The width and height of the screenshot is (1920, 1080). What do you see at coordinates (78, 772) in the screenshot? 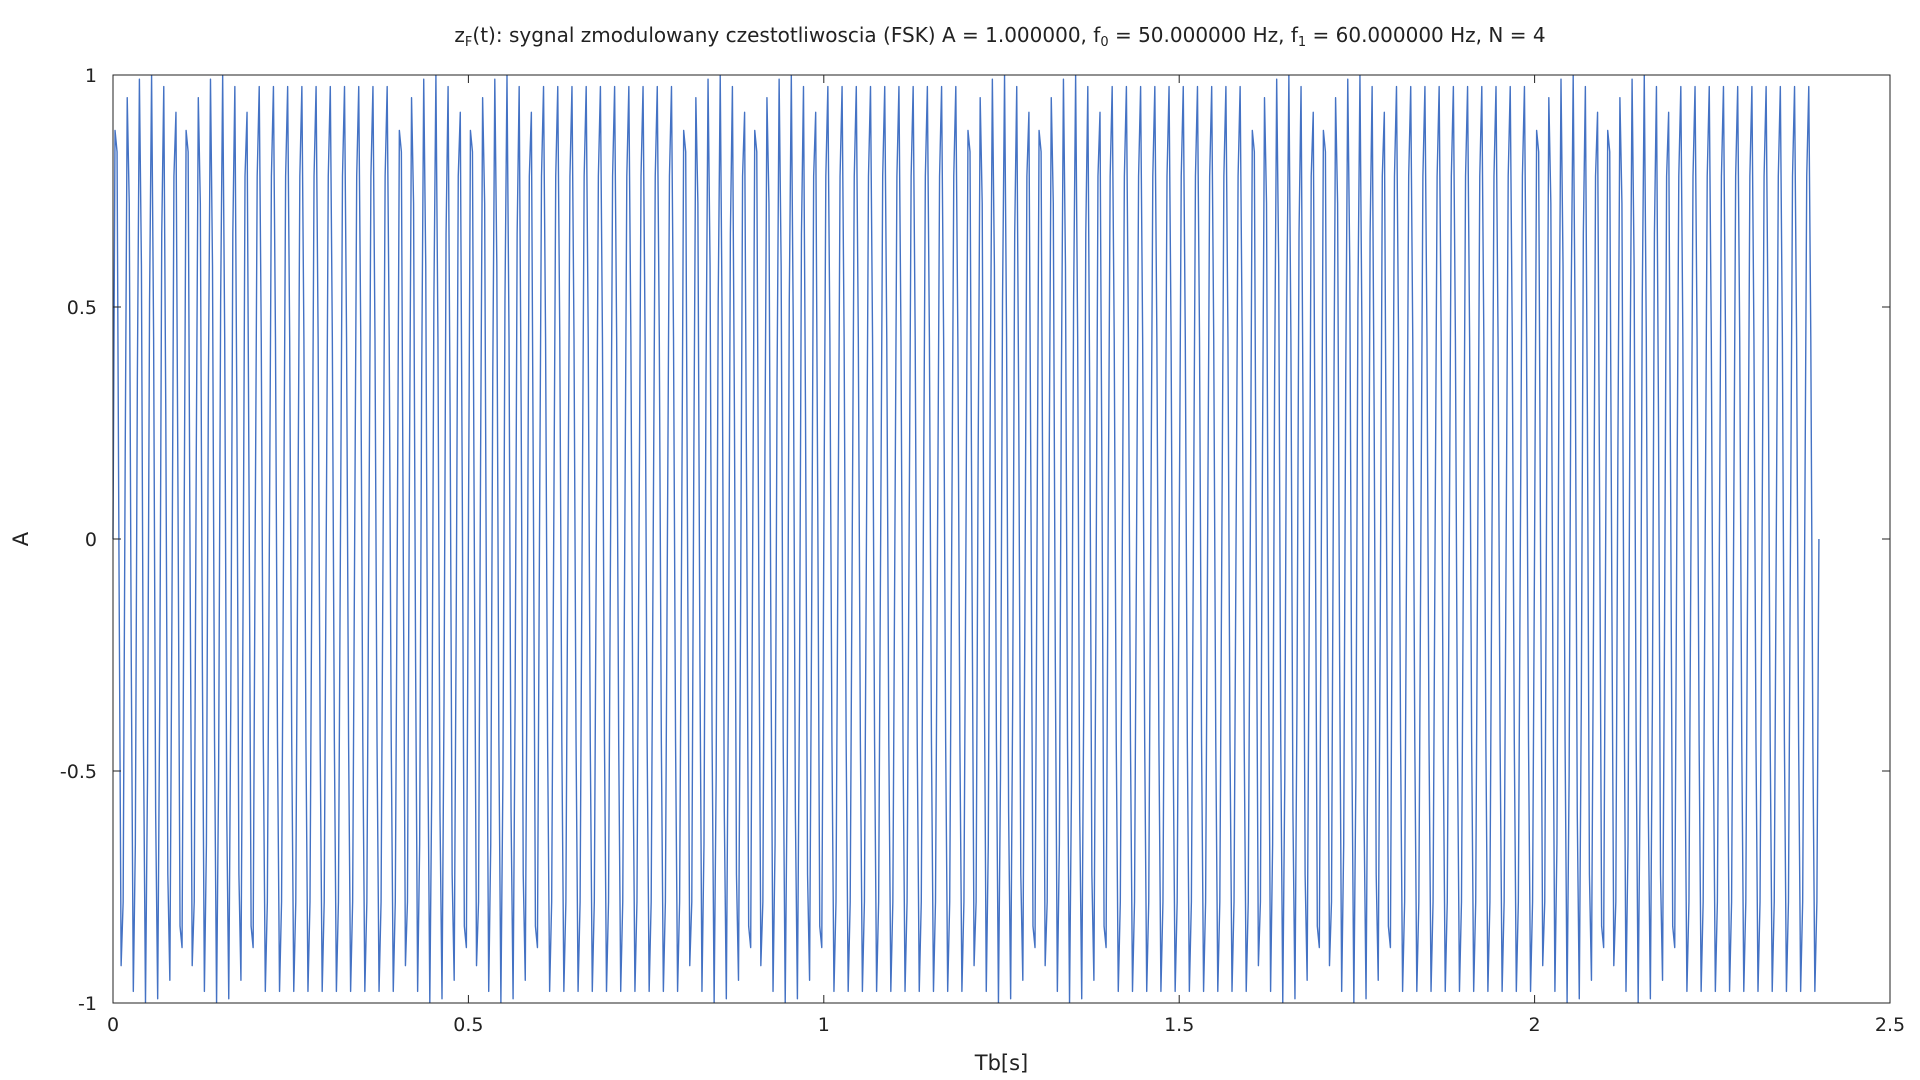
I see `y-tick-label: -0.5` at bounding box center [78, 772].